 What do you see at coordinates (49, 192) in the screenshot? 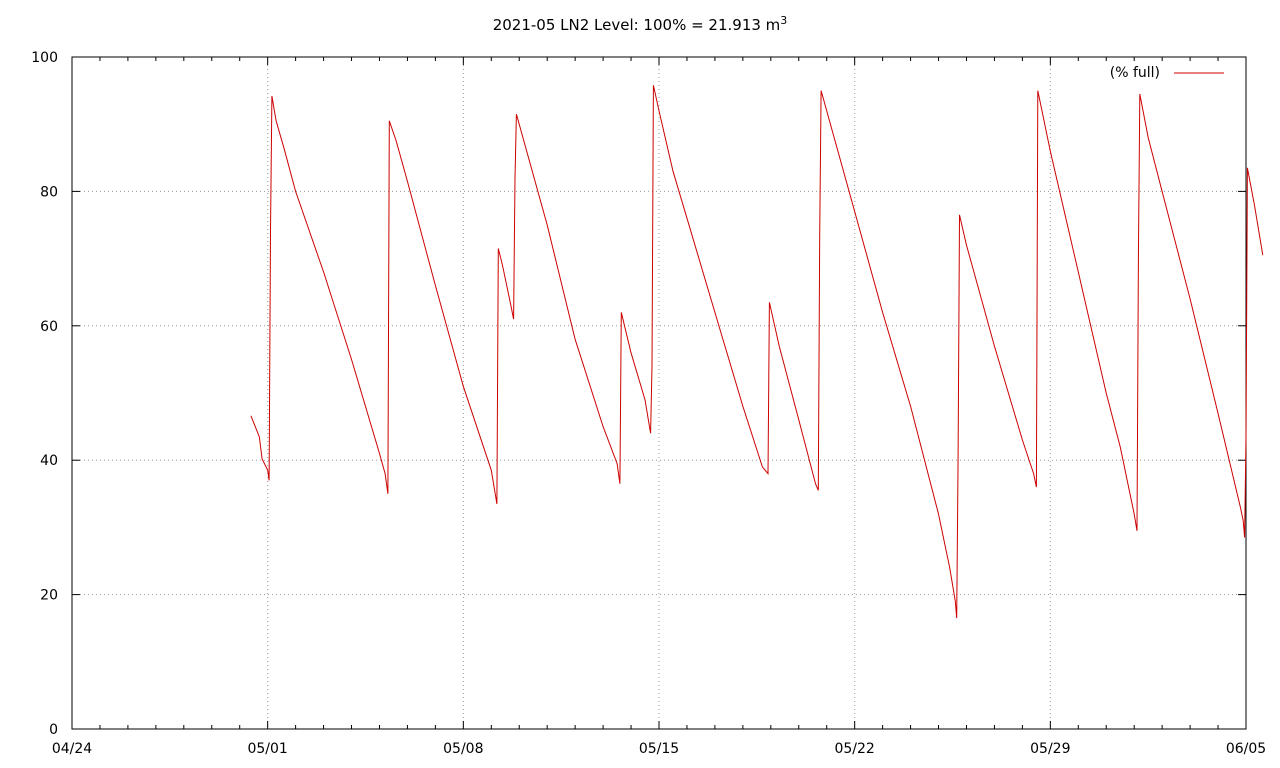
I see `y-tick-label: 80` at bounding box center [49, 192].